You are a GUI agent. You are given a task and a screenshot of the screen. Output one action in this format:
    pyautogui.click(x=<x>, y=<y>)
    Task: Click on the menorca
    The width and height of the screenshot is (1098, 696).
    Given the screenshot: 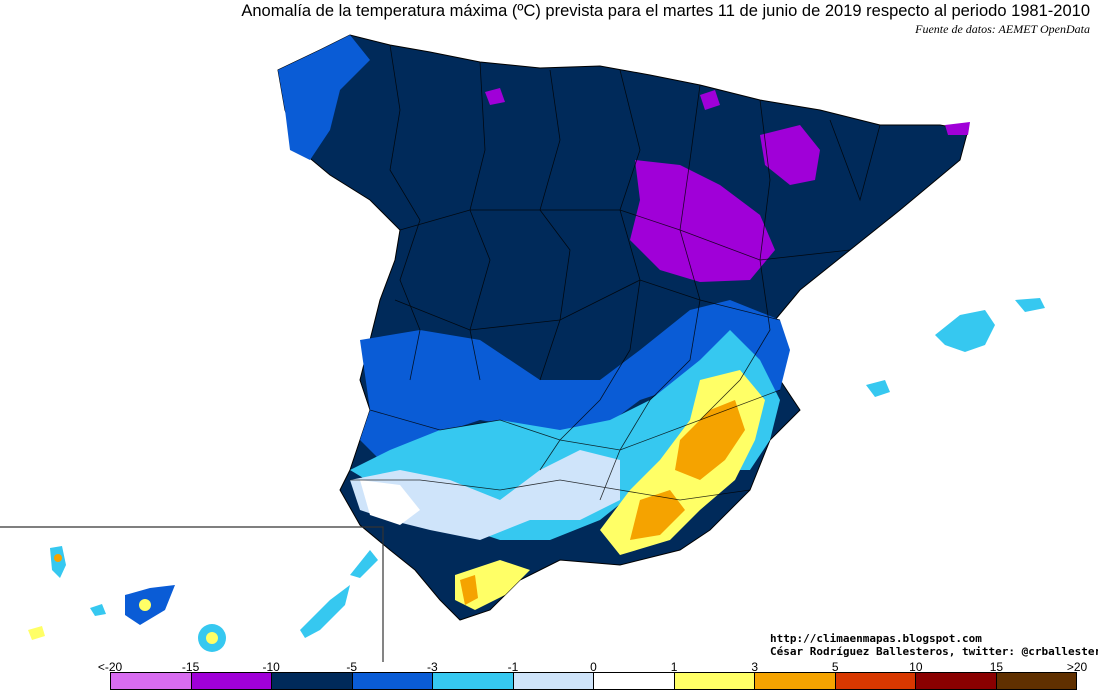 What is the action you would take?
    pyautogui.click(x=1030, y=305)
    